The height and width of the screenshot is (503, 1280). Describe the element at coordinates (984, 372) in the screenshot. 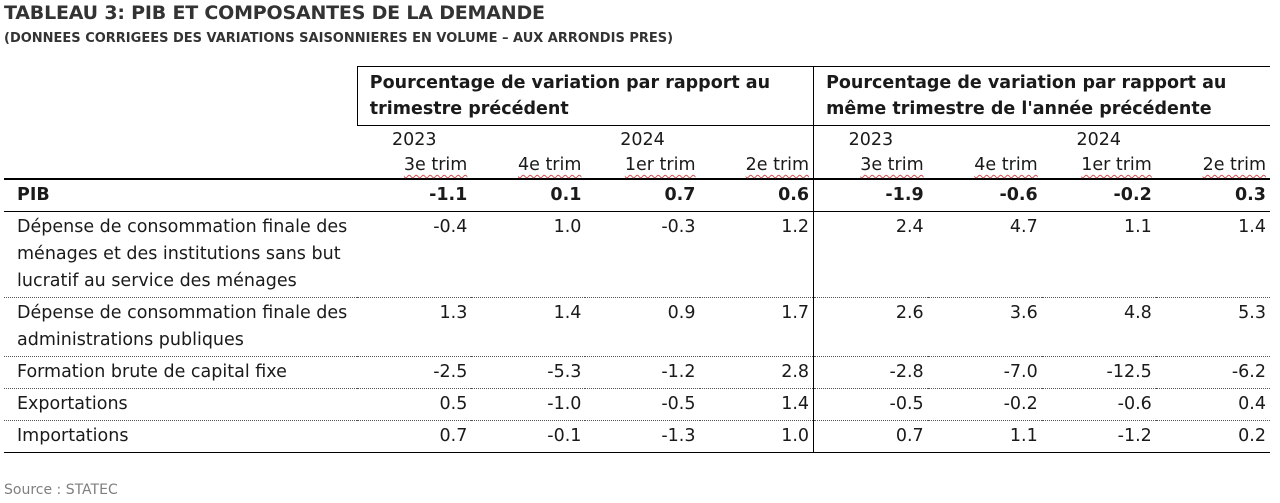

I see `cell-value: -7.0` at that location.